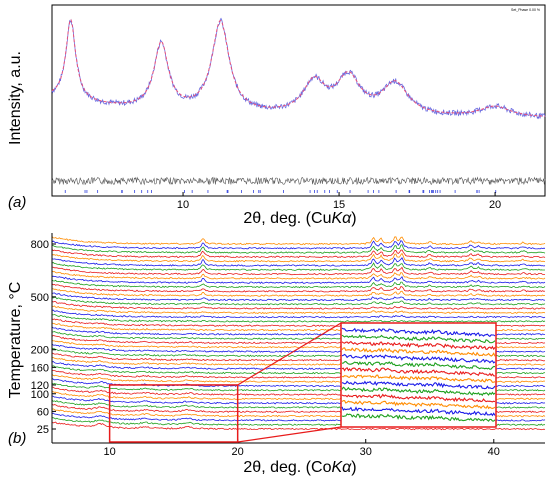 The width and height of the screenshot is (550, 481). Describe the element at coordinates (17, 202) in the screenshot. I see `panel-a-label: (a)` at that location.